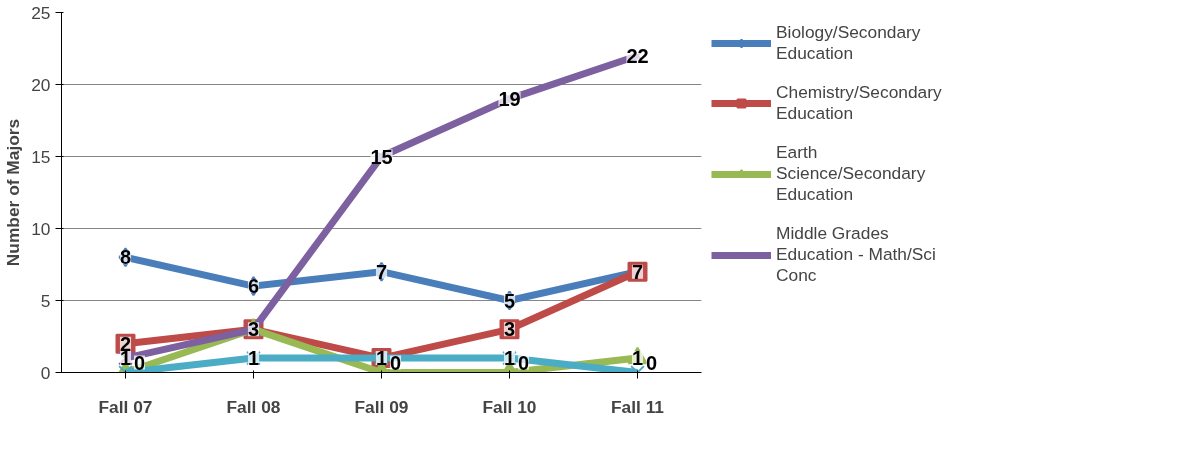 The width and height of the screenshot is (1193, 457). What do you see at coordinates (848, 43) in the screenshot?
I see `legend-label: Biology/Secondary Education` at bounding box center [848, 43].